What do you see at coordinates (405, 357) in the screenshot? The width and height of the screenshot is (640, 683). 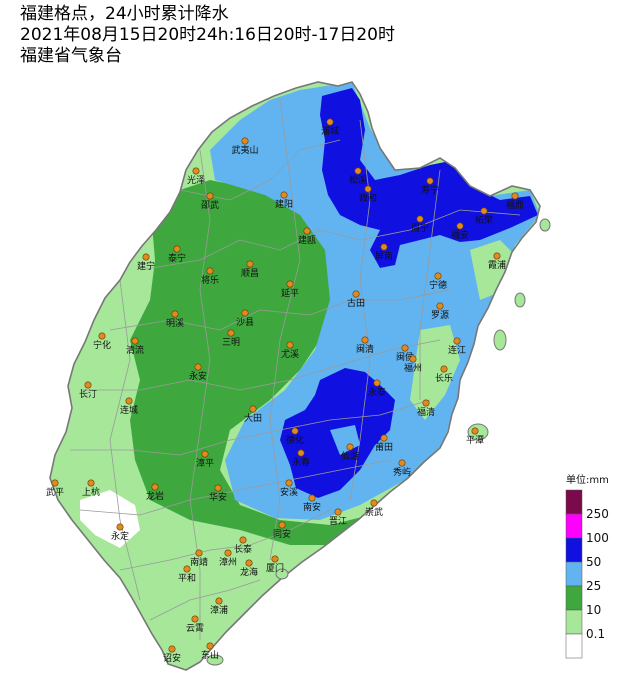 I see `city-label: 闽侯` at bounding box center [405, 357].